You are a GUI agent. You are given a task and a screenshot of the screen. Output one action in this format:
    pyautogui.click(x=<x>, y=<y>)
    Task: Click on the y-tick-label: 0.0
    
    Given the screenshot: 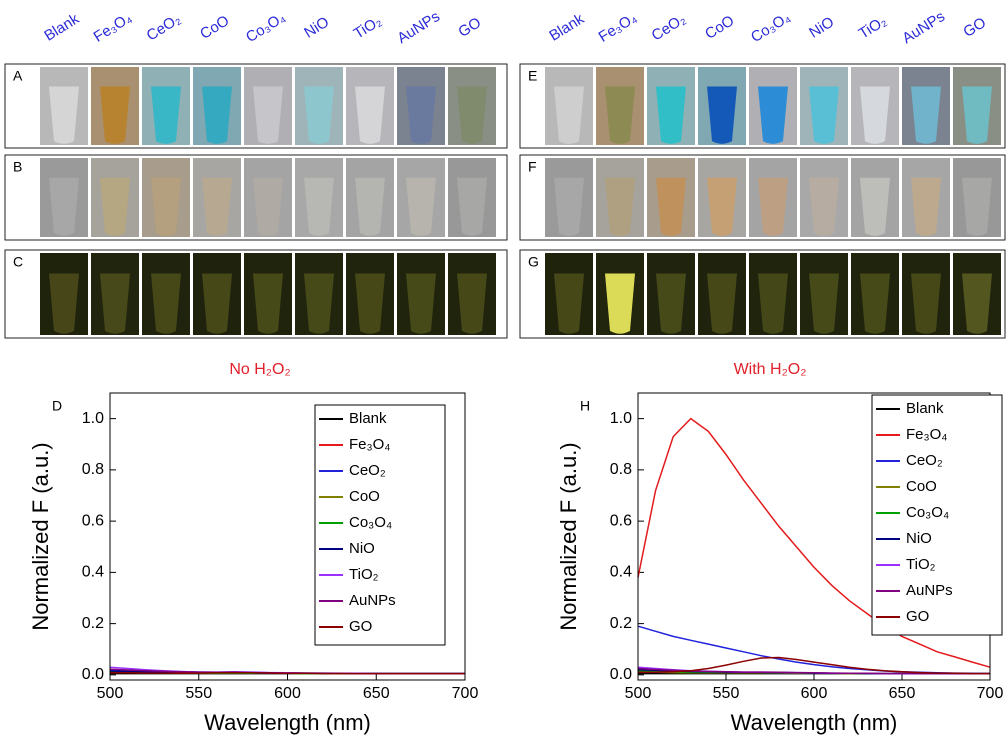 What is the action you would take?
    pyautogui.click(x=93, y=674)
    